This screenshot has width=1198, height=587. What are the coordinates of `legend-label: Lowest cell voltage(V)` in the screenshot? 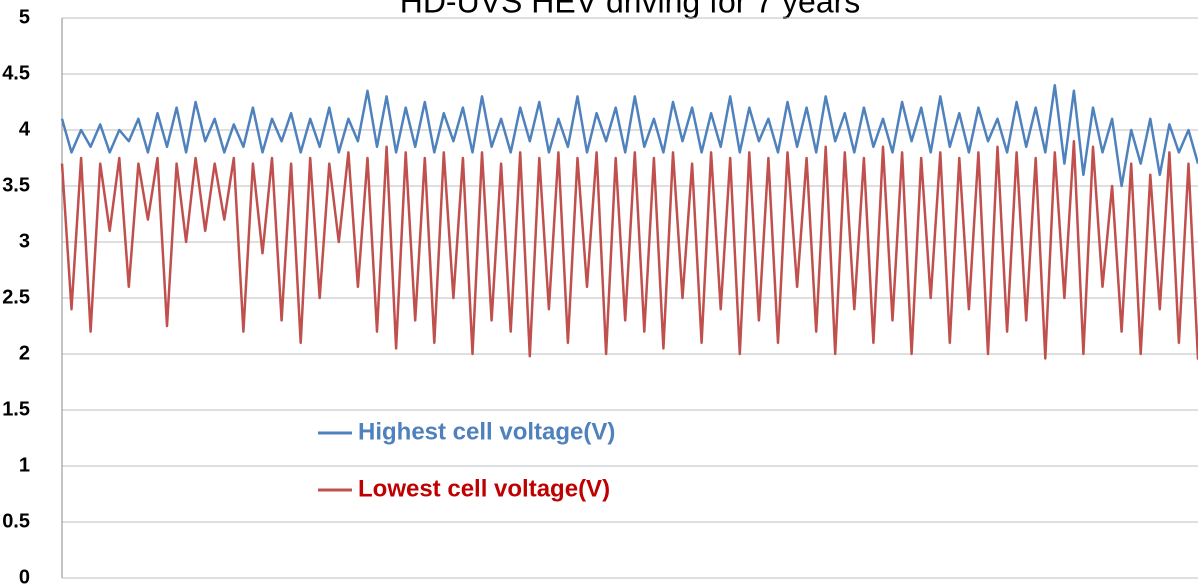 It's located at (484, 488).